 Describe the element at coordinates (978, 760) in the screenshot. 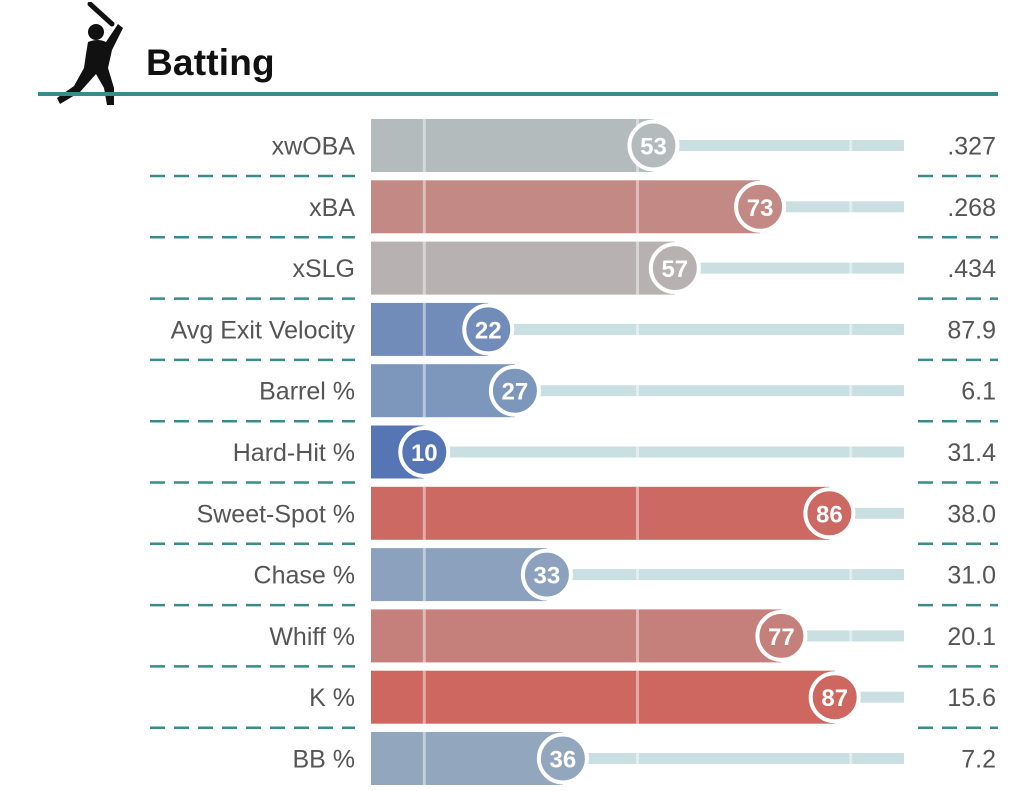

I see `metric-value: 7.2` at that location.